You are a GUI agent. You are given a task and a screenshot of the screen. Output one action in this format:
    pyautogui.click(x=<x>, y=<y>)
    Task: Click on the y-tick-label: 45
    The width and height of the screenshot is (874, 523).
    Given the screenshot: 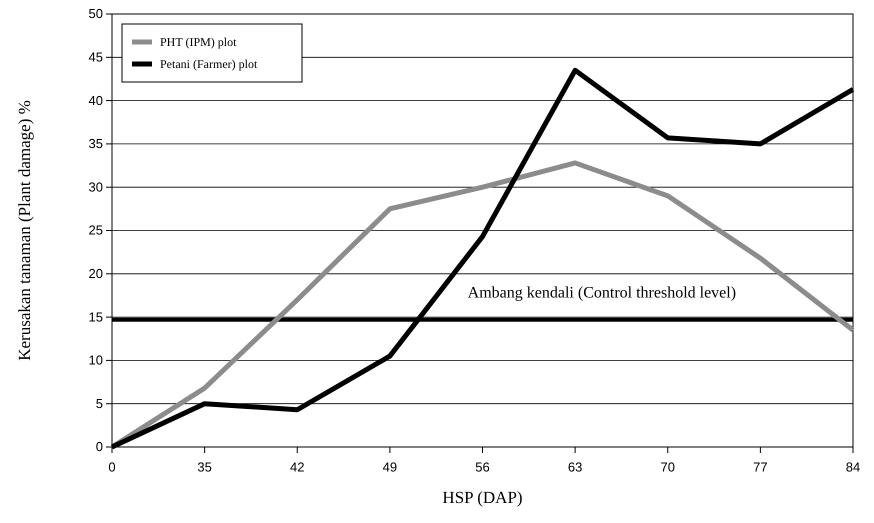 What is the action you would take?
    pyautogui.click(x=95, y=56)
    